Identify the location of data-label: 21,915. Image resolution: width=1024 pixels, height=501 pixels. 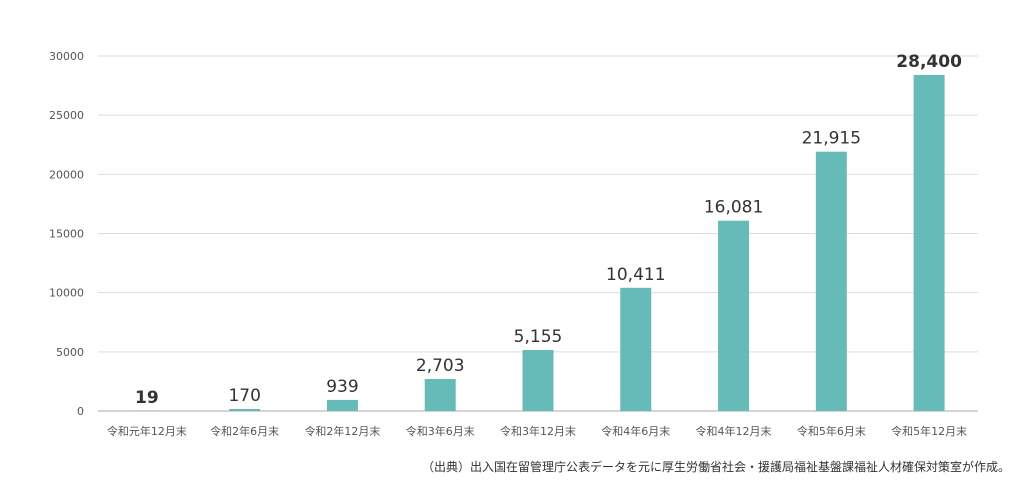
(831, 139).